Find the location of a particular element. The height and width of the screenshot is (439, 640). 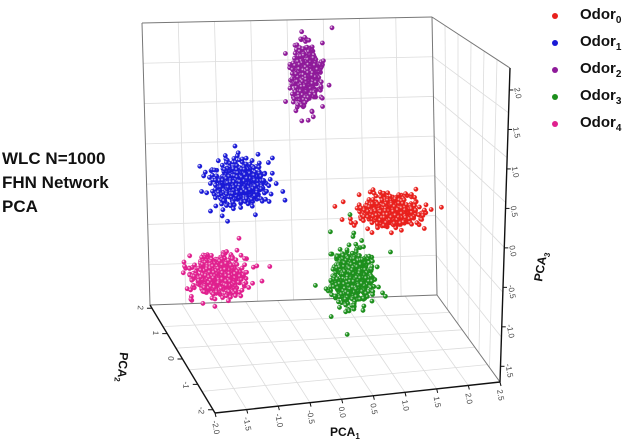

legend-item-odor0: Odor0 is located at coordinates (586, 15).